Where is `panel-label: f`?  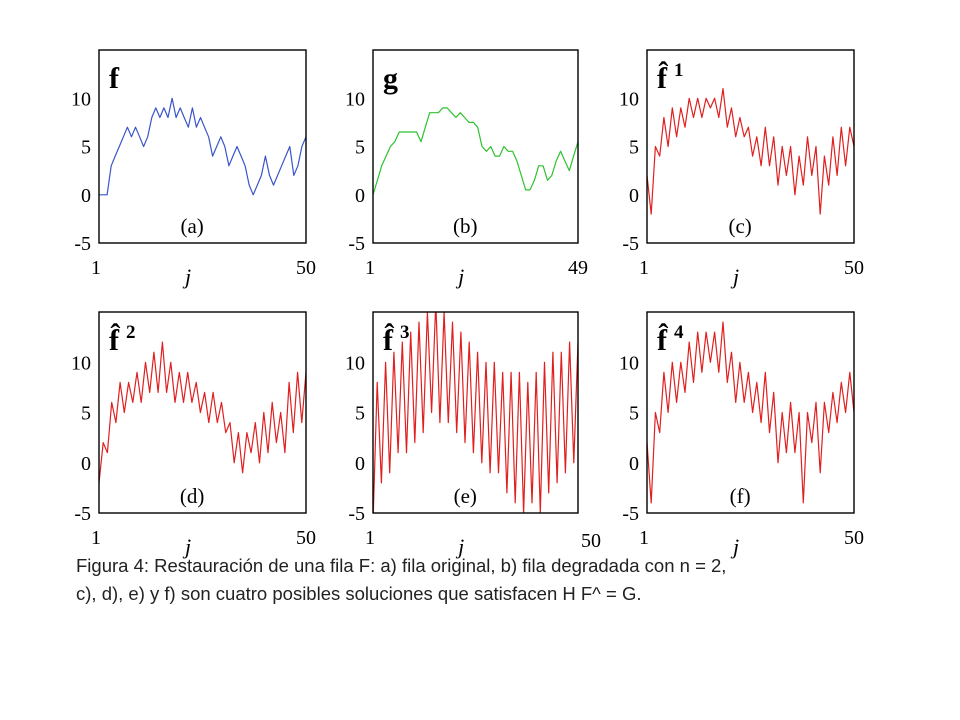 panel-label: f is located at coordinates (114, 78).